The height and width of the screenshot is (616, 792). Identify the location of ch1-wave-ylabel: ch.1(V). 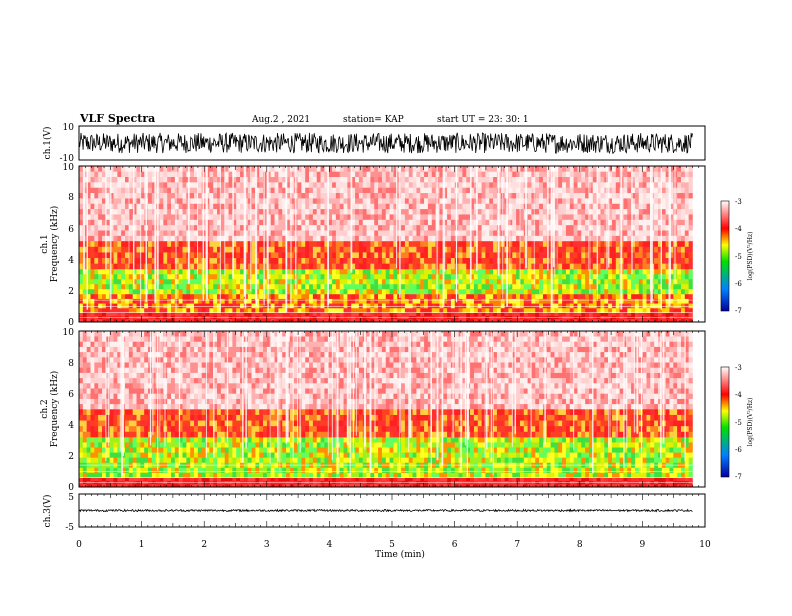
(47, 143).